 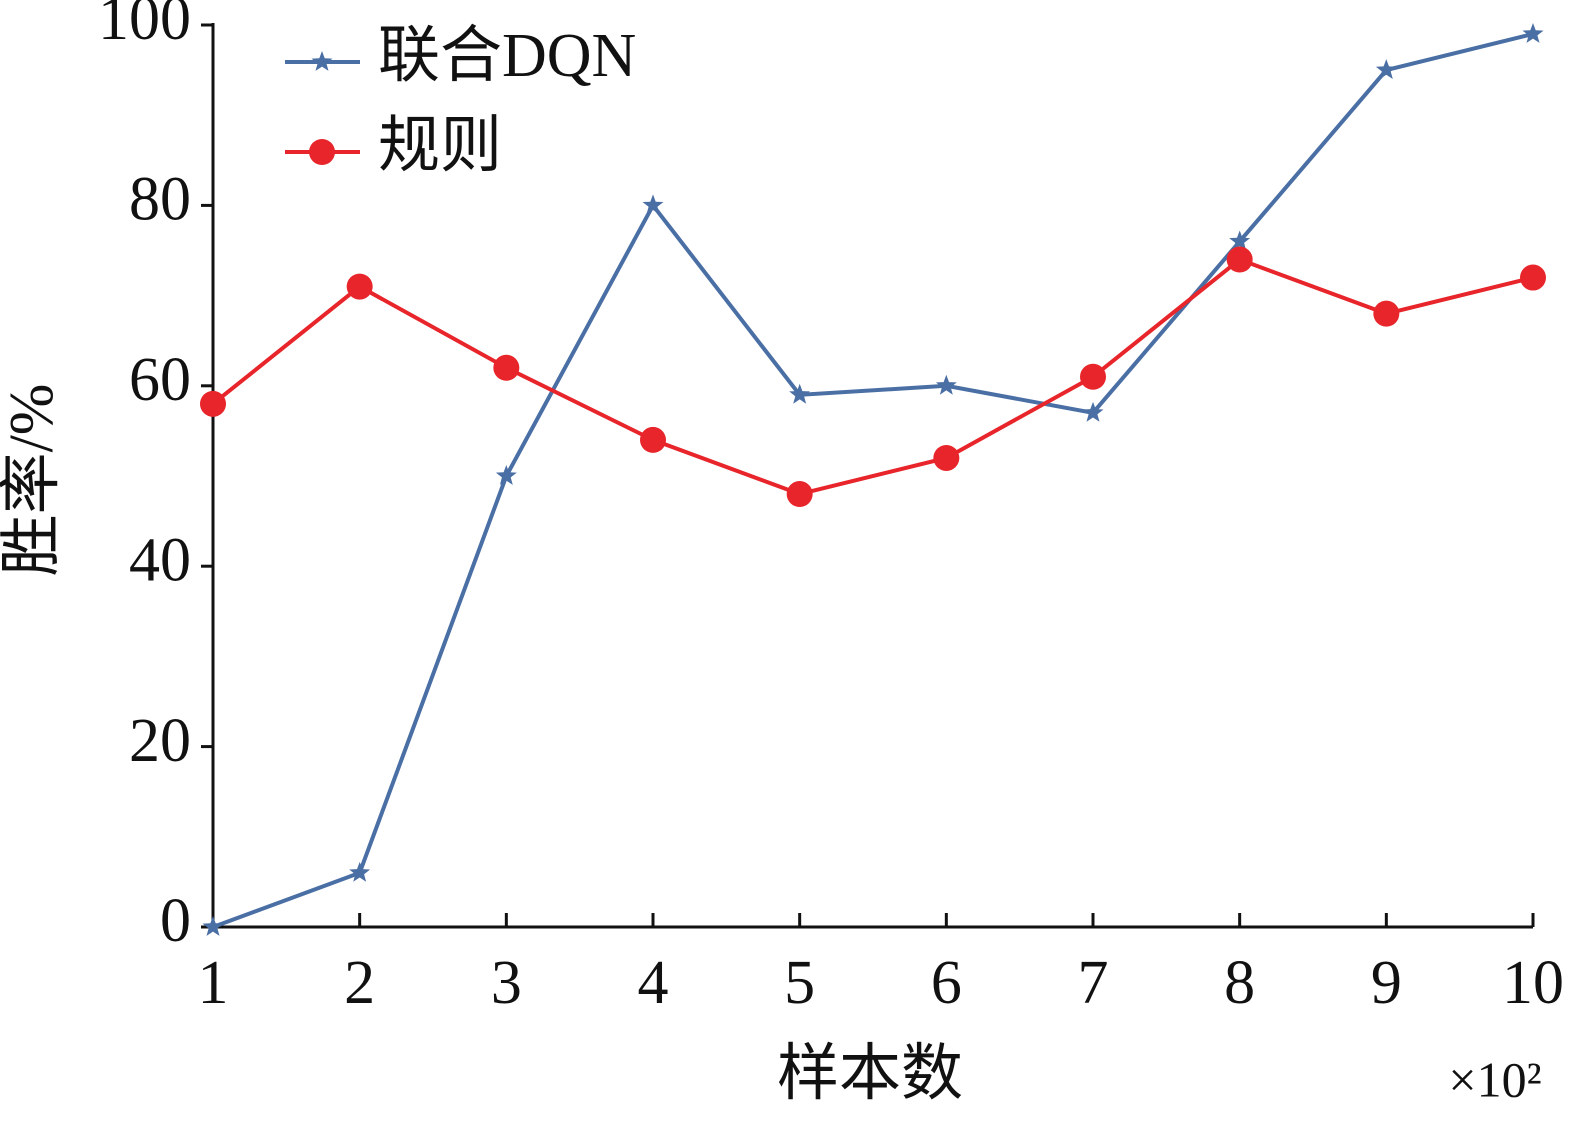 What do you see at coordinates (870, 1074) in the screenshot?
I see `x-axis-label: 样本数` at bounding box center [870, 1074].